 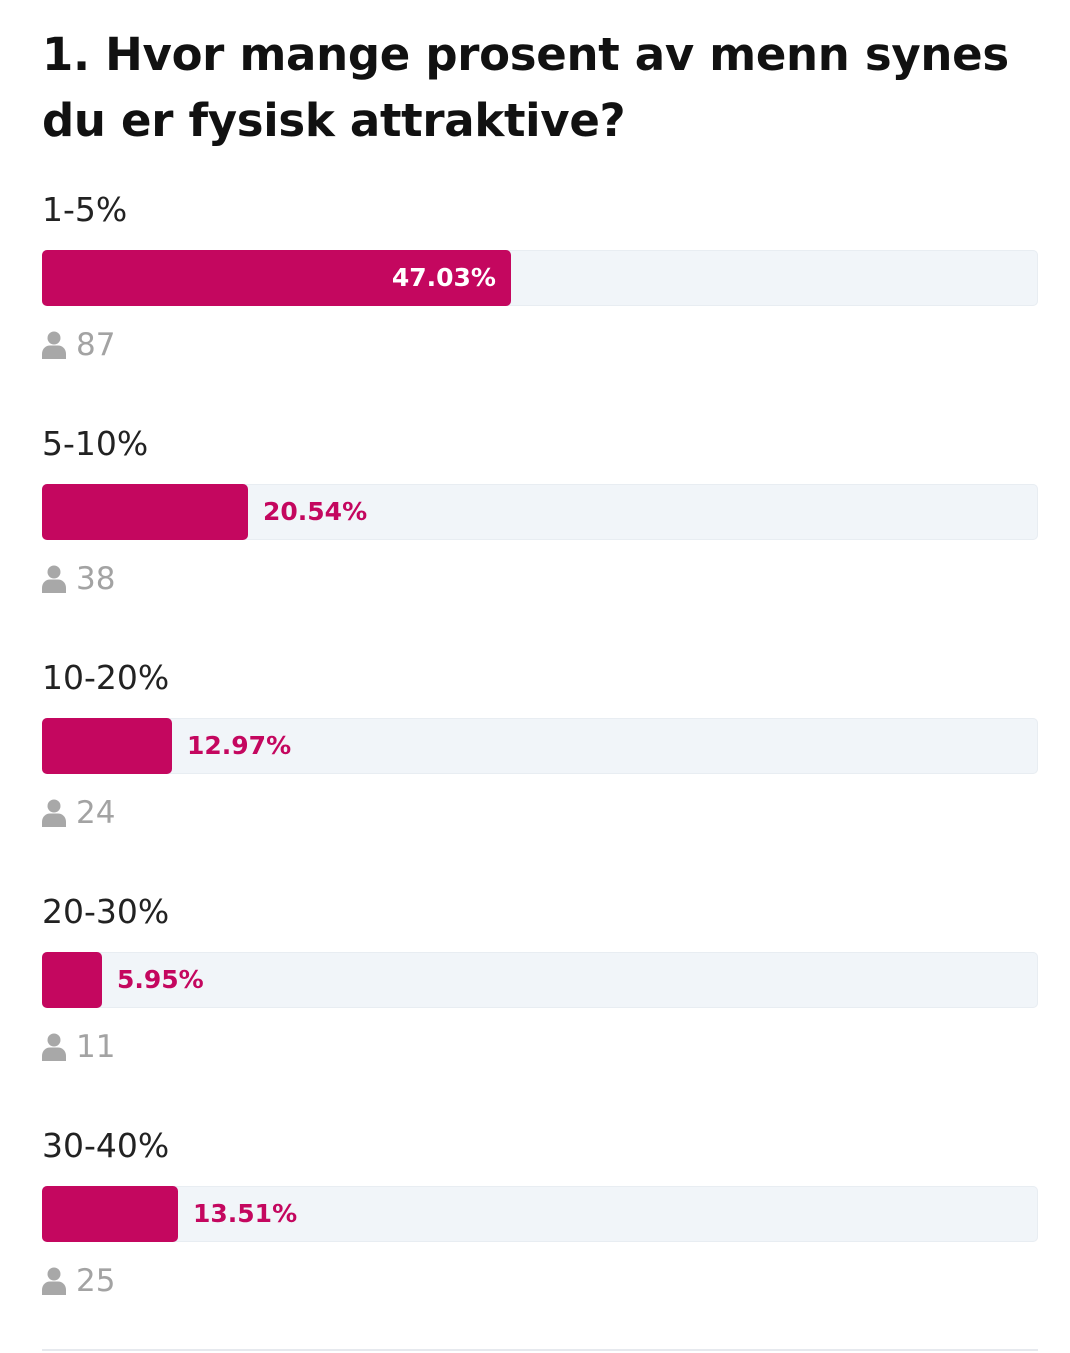 I want to click on option-label: 30-40%, so click(x=106, y=1145).